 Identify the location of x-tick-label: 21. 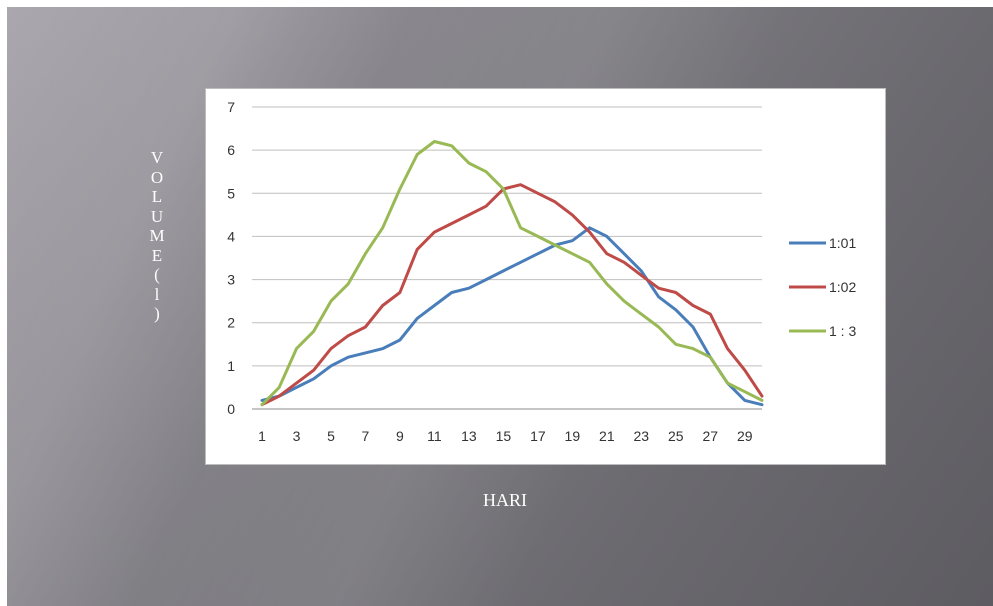
(607, 436).